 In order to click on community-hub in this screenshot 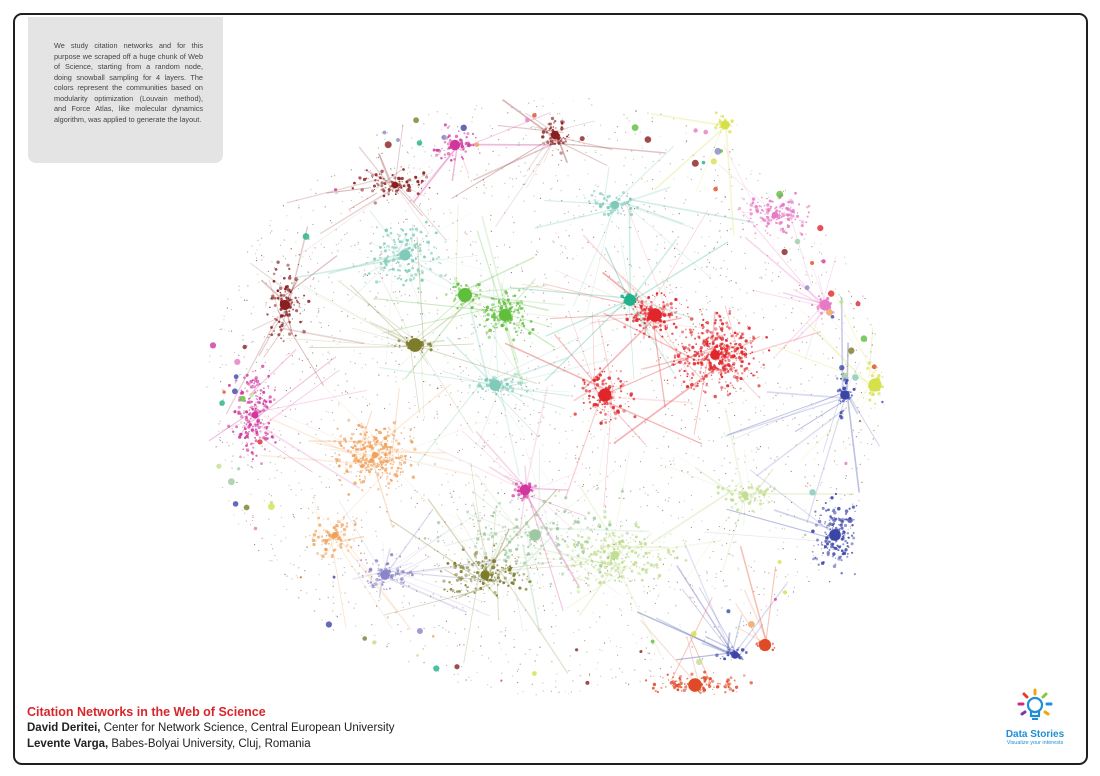, I will do `click(255, 415)`.